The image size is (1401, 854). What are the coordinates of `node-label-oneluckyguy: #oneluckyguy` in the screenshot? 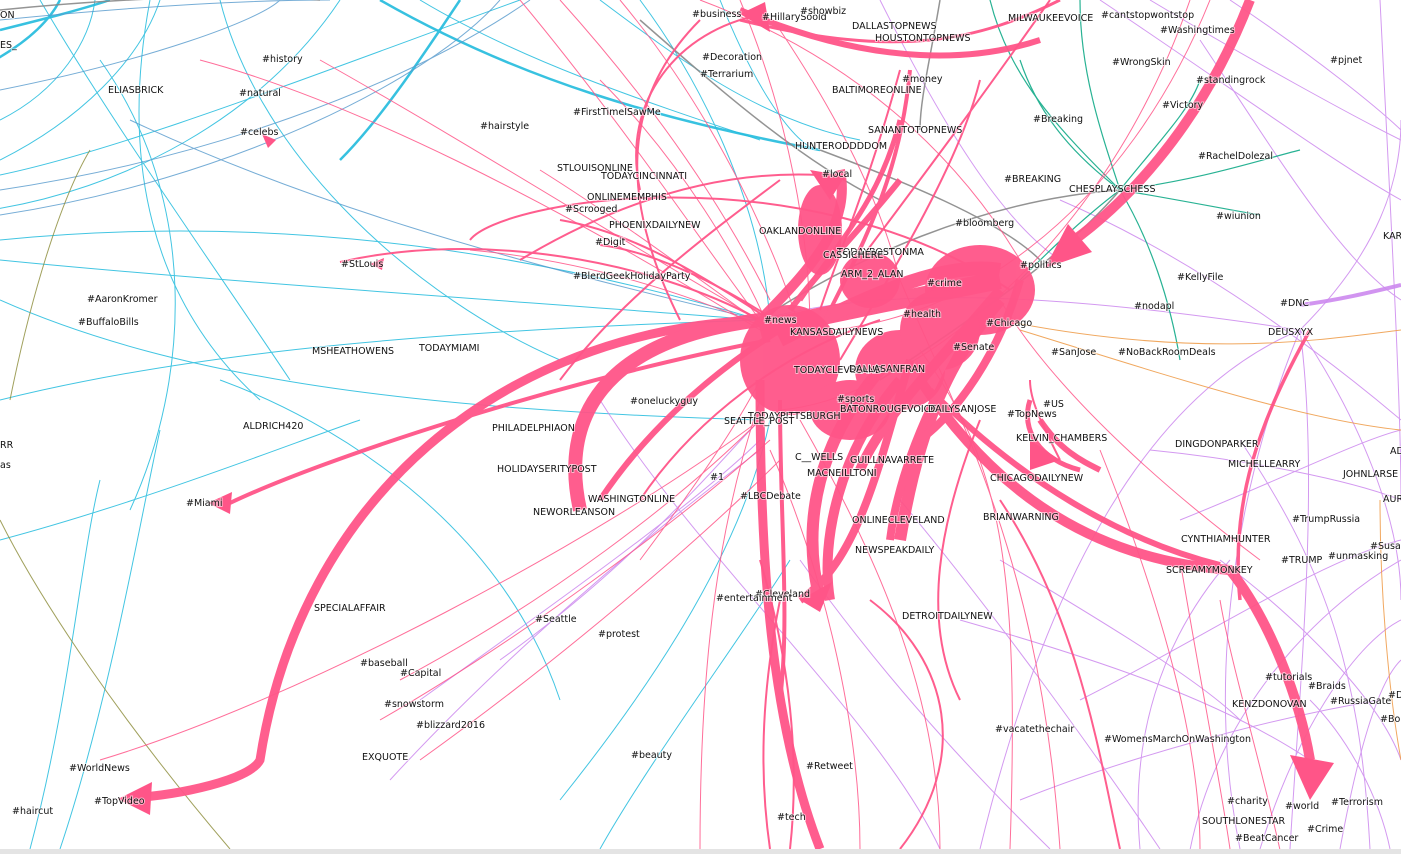 It's located at (664, 401).